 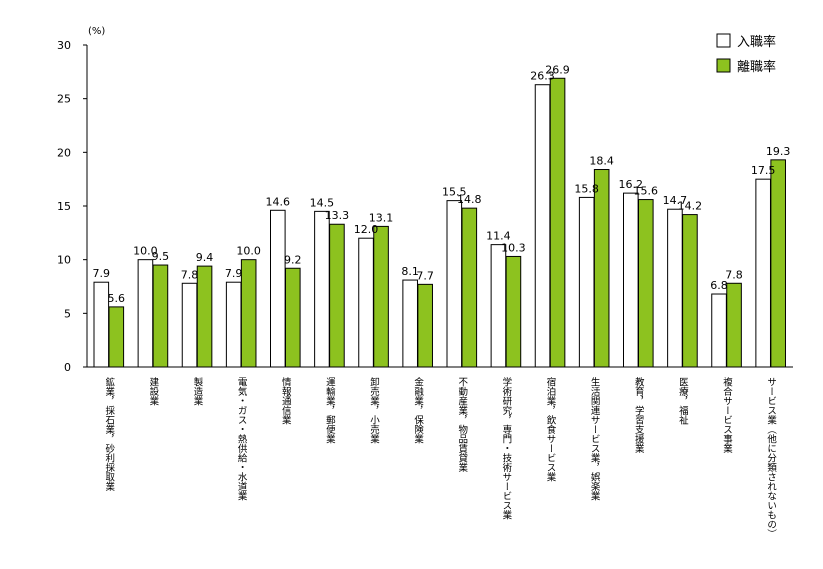 What do you see at coordinates (242, 439) in the screenshot?
I see `category-label: 電気・ガス・熱供給・水道業` at bounding box center [242, 439].